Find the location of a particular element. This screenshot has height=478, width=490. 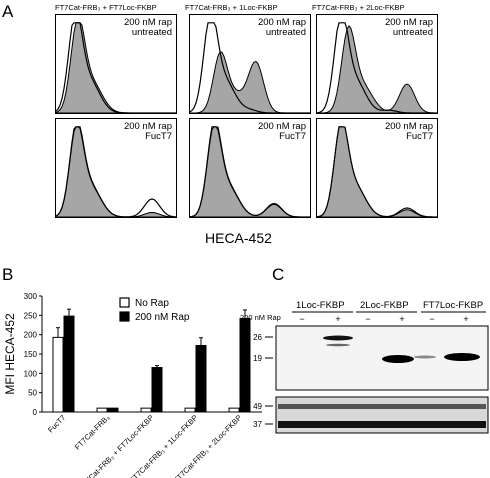

histogram-r1-c2: 200 nM rap untreated is located at coordinates (250, 64).